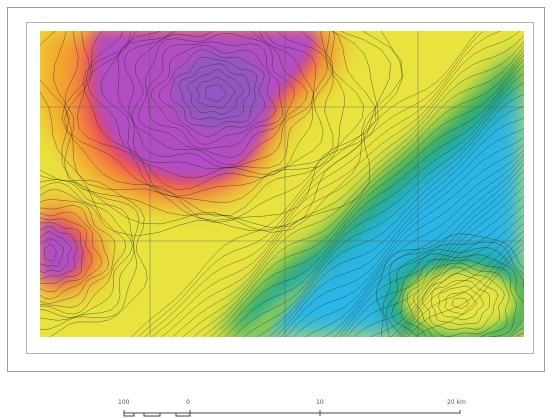 The height and width of the screenshot is (418, 555). Describe the element at coordinates (124, 402) in the screenshot. I see `scale-label-left: 100` at that location.